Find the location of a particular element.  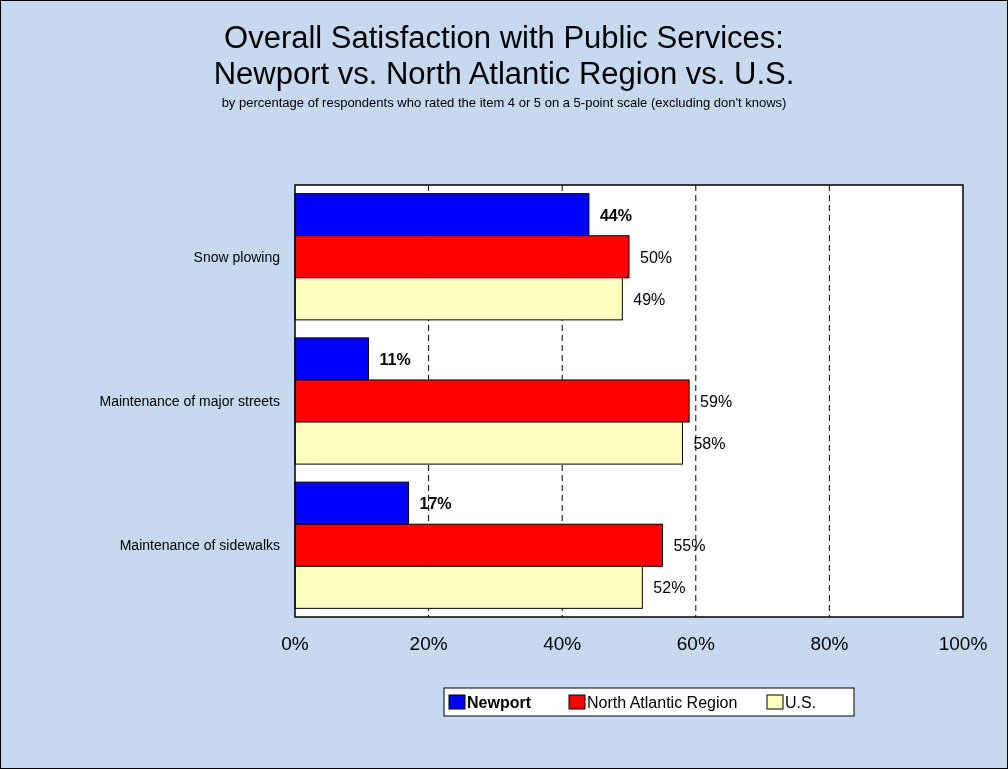

x-tick-label: 100% is located at coordinates (963, 643).